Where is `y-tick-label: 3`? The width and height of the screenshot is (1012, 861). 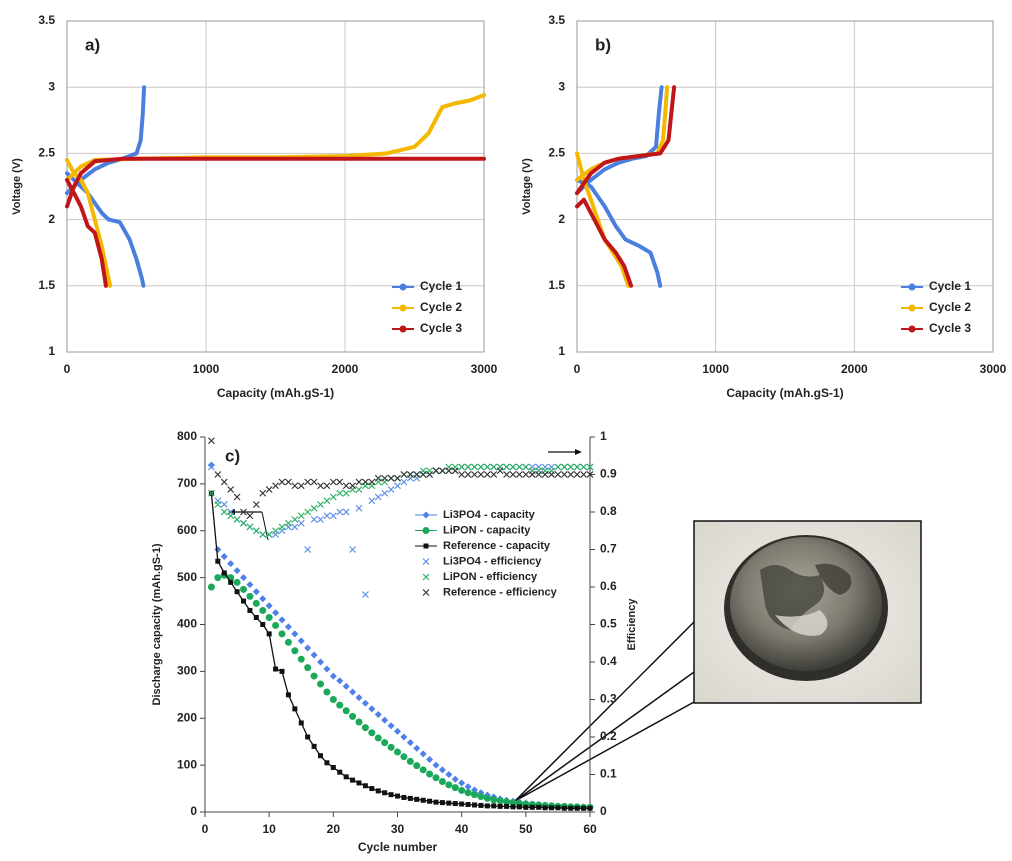
y-tick-label: 3 is located at coordinates (51, 86).